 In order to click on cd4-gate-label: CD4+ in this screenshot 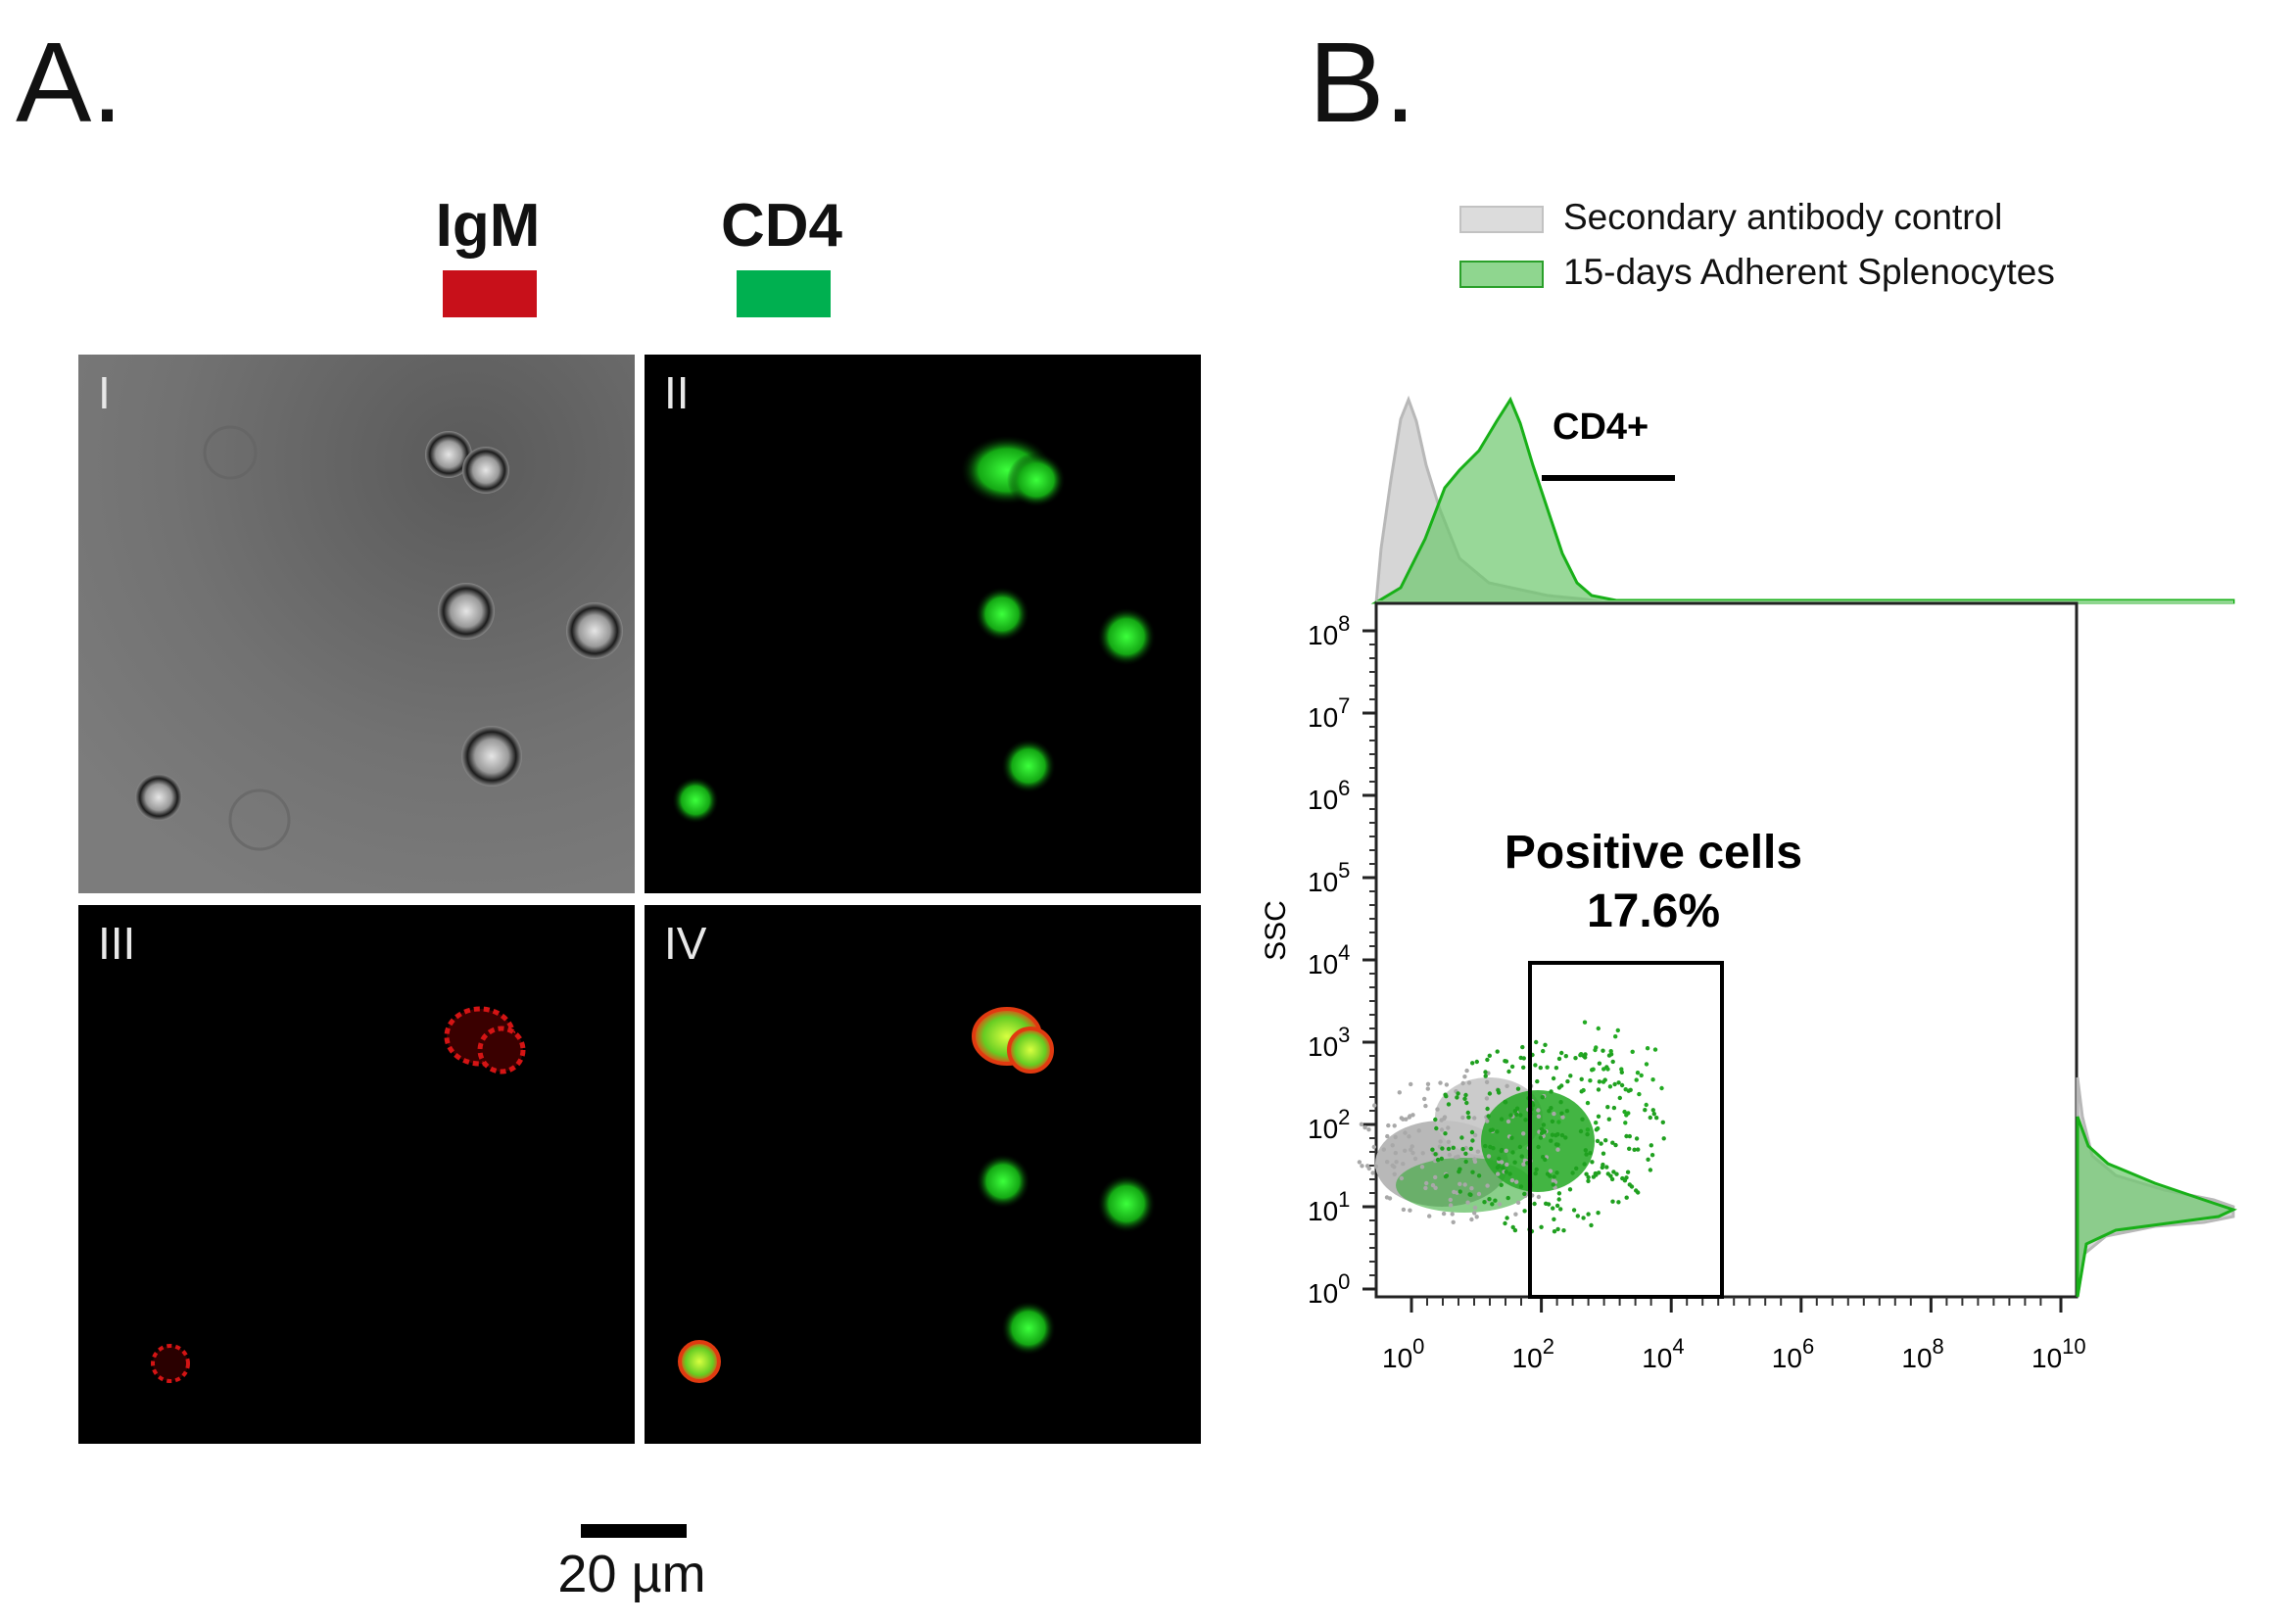, I will do `click(1601, 427)`.